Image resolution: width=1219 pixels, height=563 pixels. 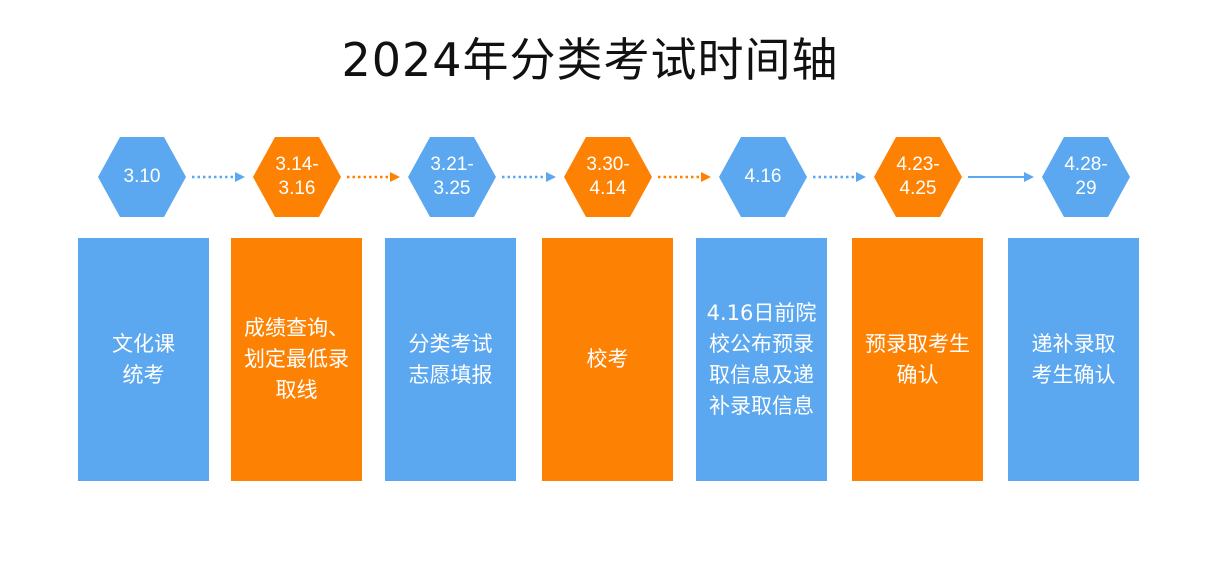 I want to click on date-label: 3.14- 3.16, so click(x=297, y=176).